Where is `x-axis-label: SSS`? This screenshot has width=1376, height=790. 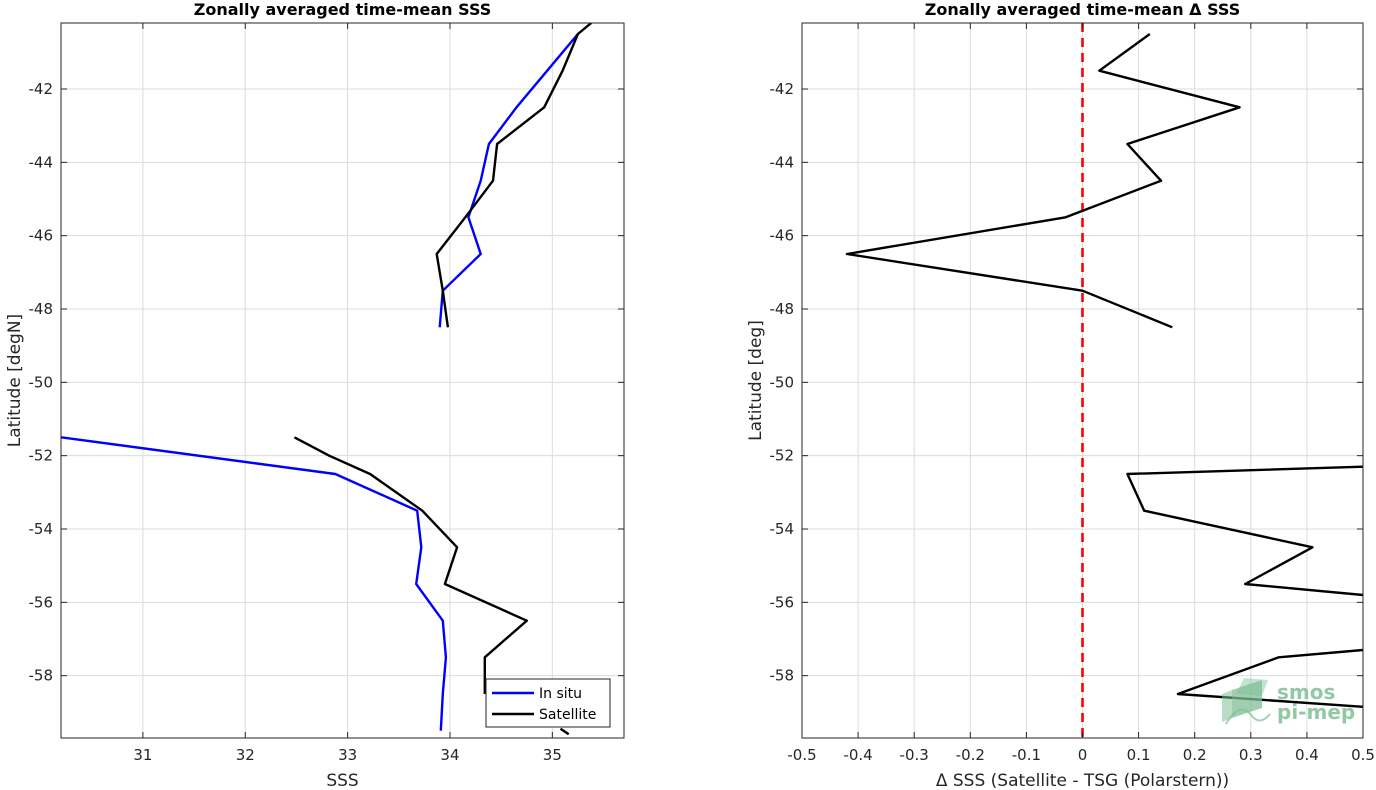
x-axis-label: SSS is located at coordinates (342, 780).